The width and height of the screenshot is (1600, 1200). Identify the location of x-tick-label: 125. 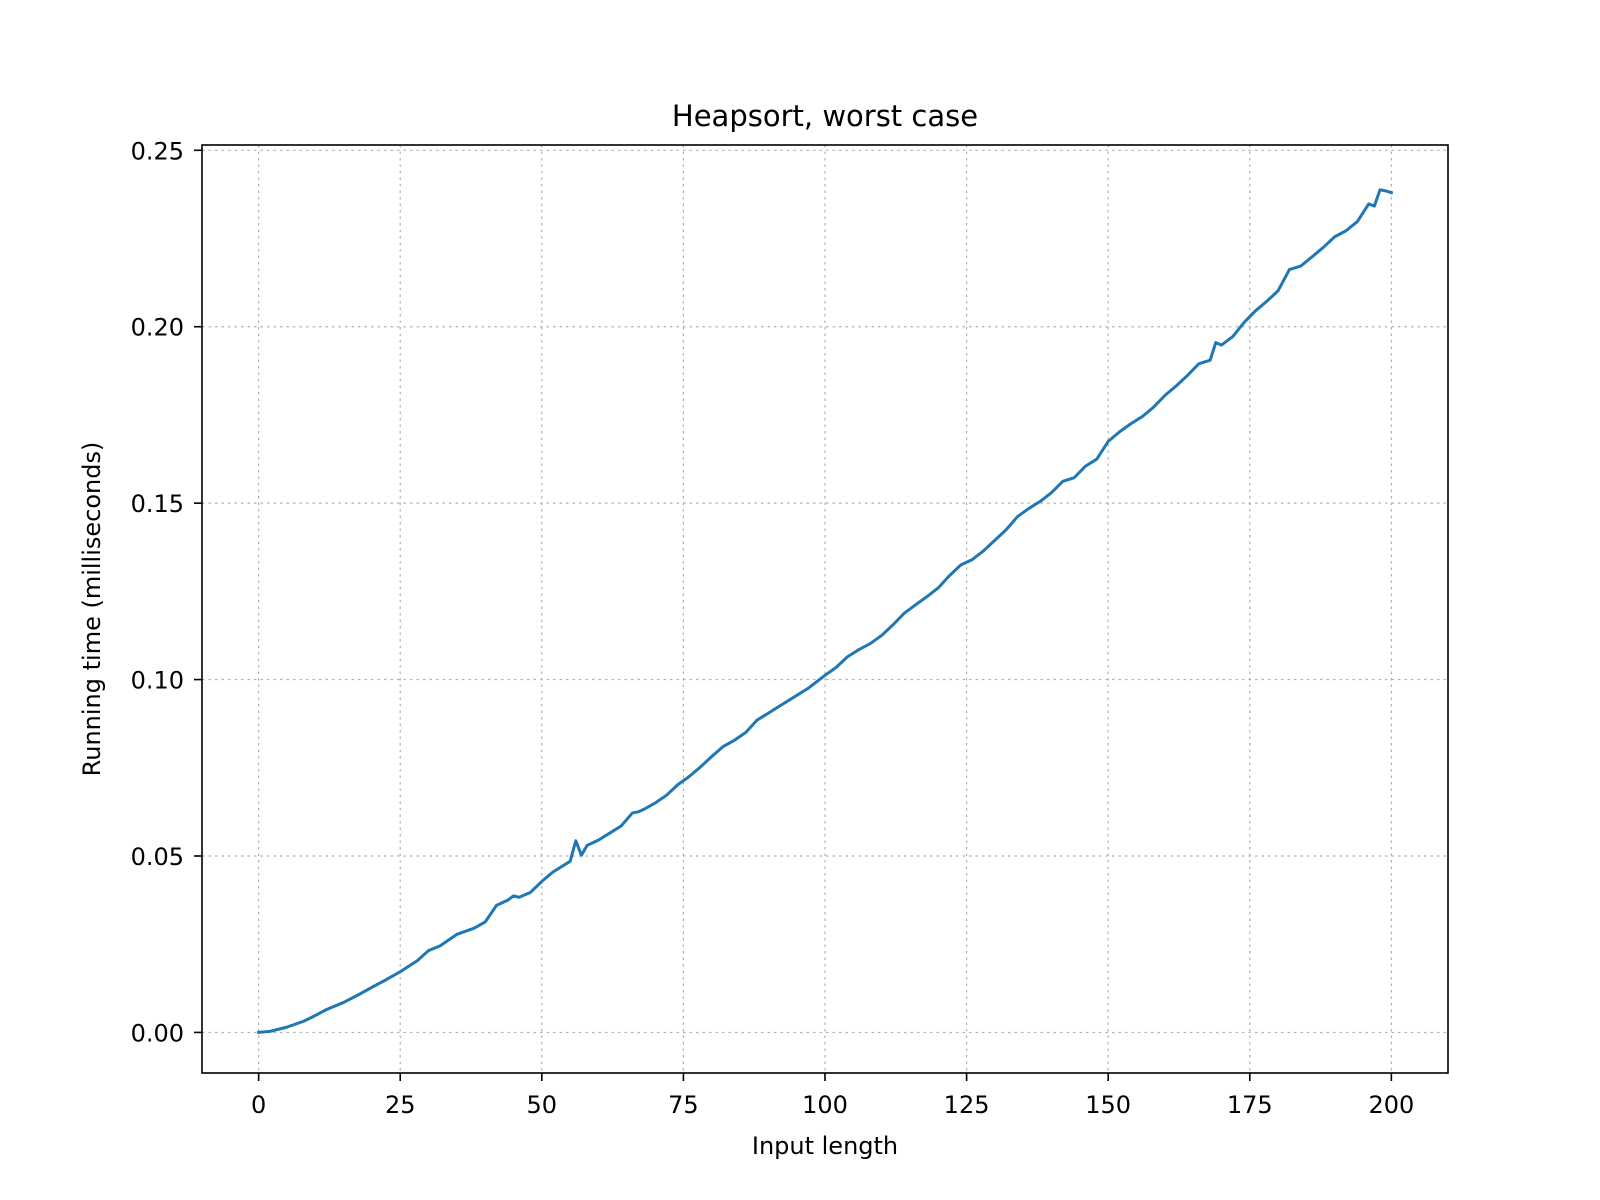
(967, 1105).